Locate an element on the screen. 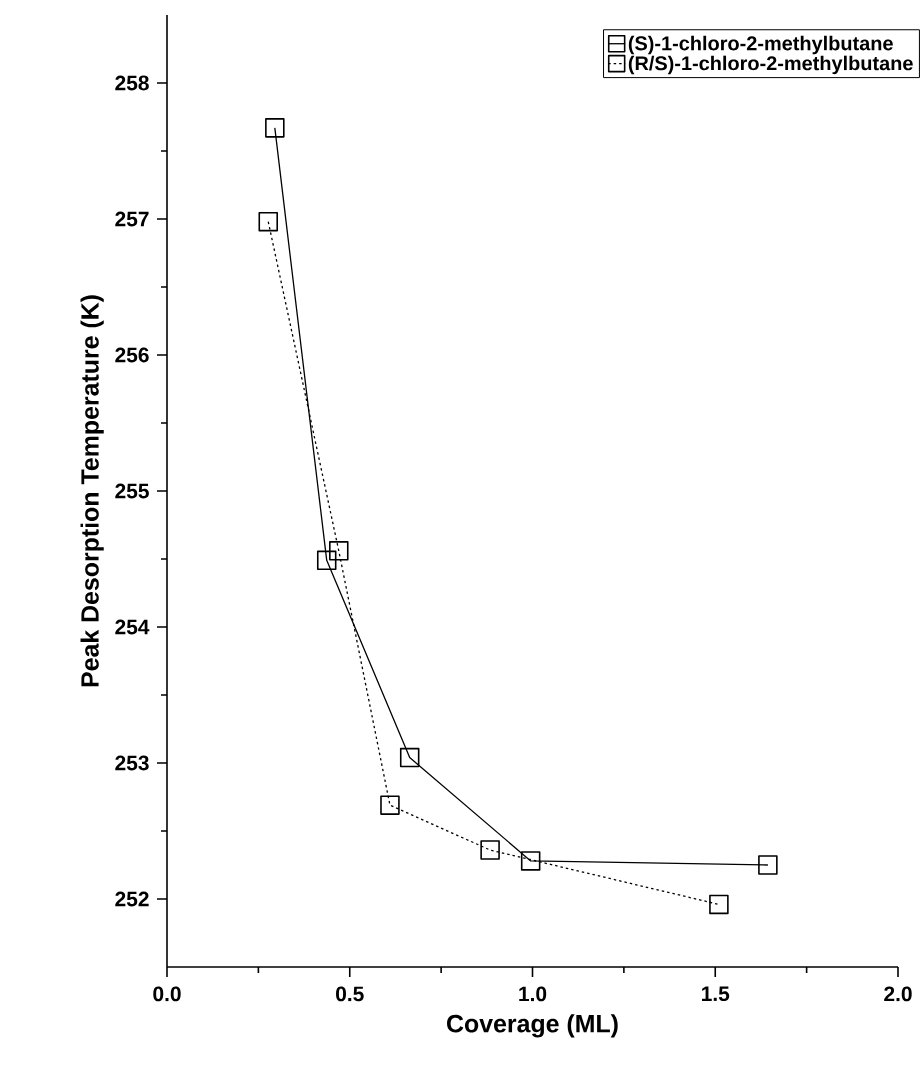 The image size is (923, 1076). y-axis-title: Peak Desorption Temperature (K) is located at coordinates (92, 491).